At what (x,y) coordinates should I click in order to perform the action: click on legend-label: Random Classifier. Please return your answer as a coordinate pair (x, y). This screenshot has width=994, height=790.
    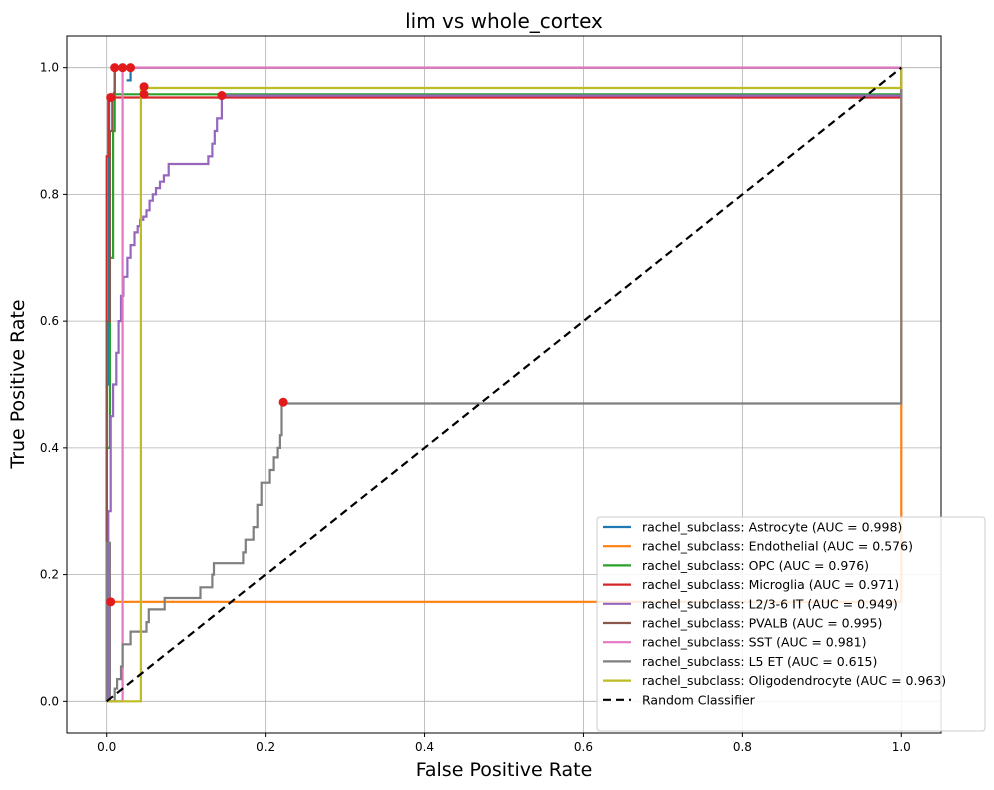
    Looking at the image, I should click on (699, 699).